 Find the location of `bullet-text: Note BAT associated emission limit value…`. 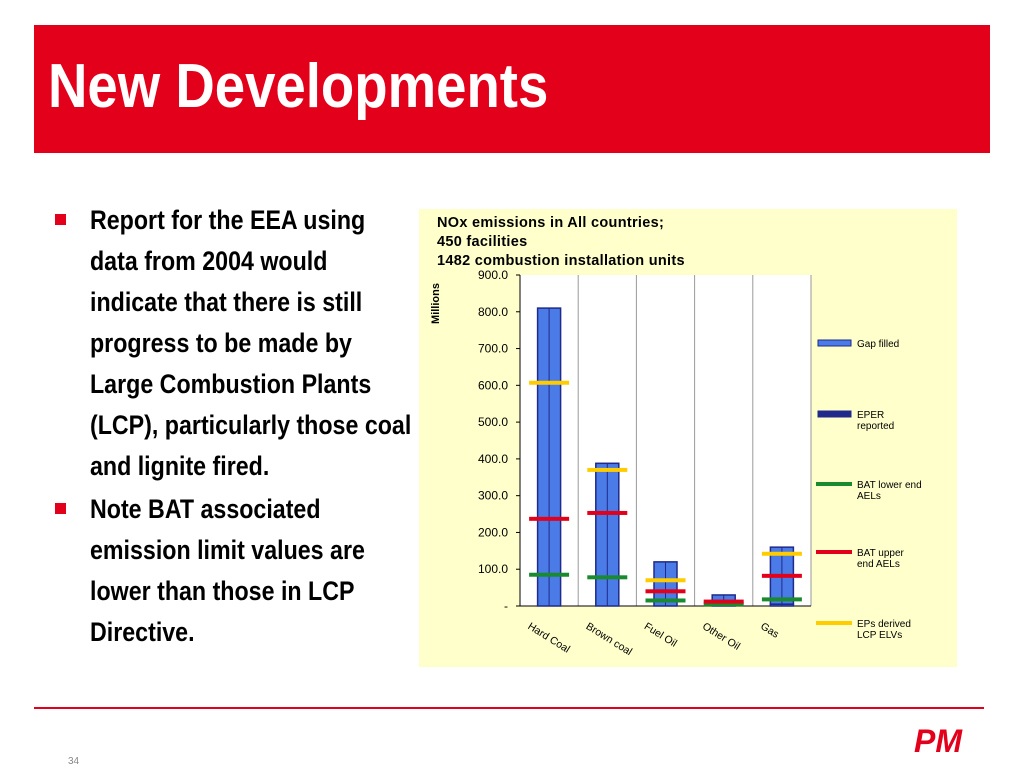

bullet-text: Note BAT associated emission limit value… is located at coordinates (227, 570).